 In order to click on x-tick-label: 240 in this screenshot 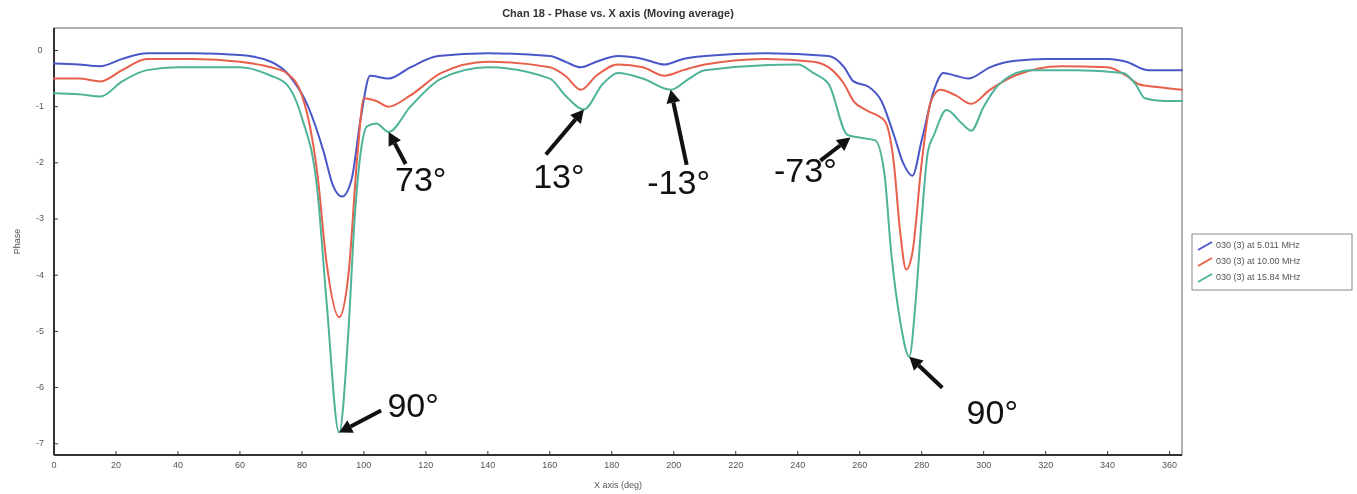, I will do `click(798, 465)`.